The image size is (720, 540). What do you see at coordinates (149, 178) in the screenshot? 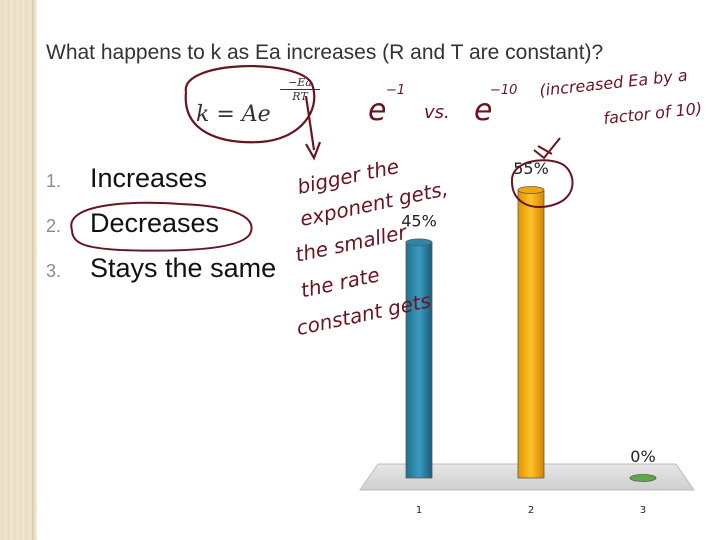
I see `answer-text: Increases` at bounding box center [149, 178].